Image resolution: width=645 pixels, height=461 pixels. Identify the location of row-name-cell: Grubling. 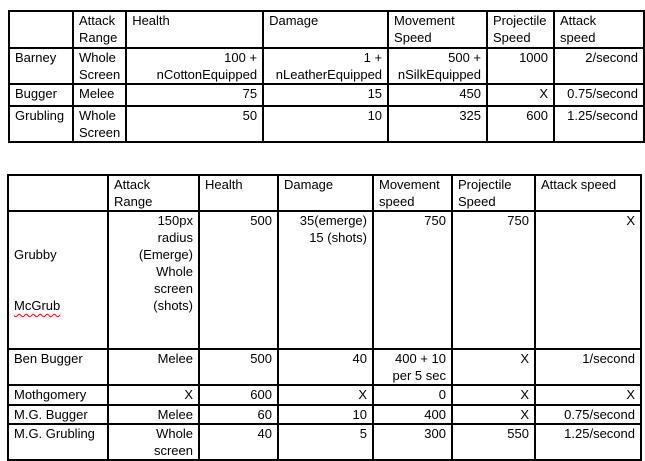
(41, 124).